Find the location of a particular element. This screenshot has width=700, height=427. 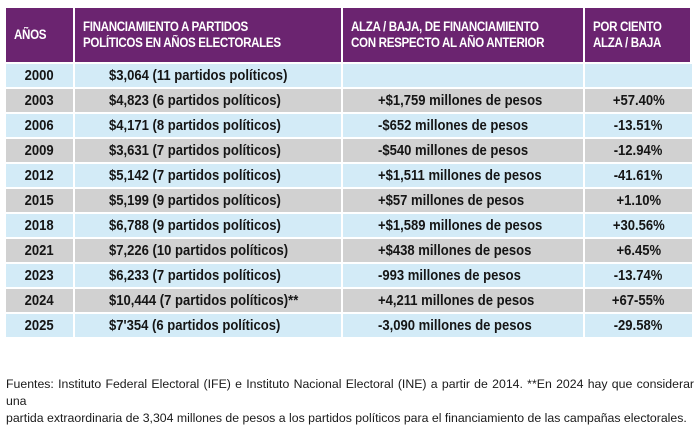

header-financing-line2: POLÍTICOS EN AÑOS ELECTORALES is located at coordinates (182, 42).